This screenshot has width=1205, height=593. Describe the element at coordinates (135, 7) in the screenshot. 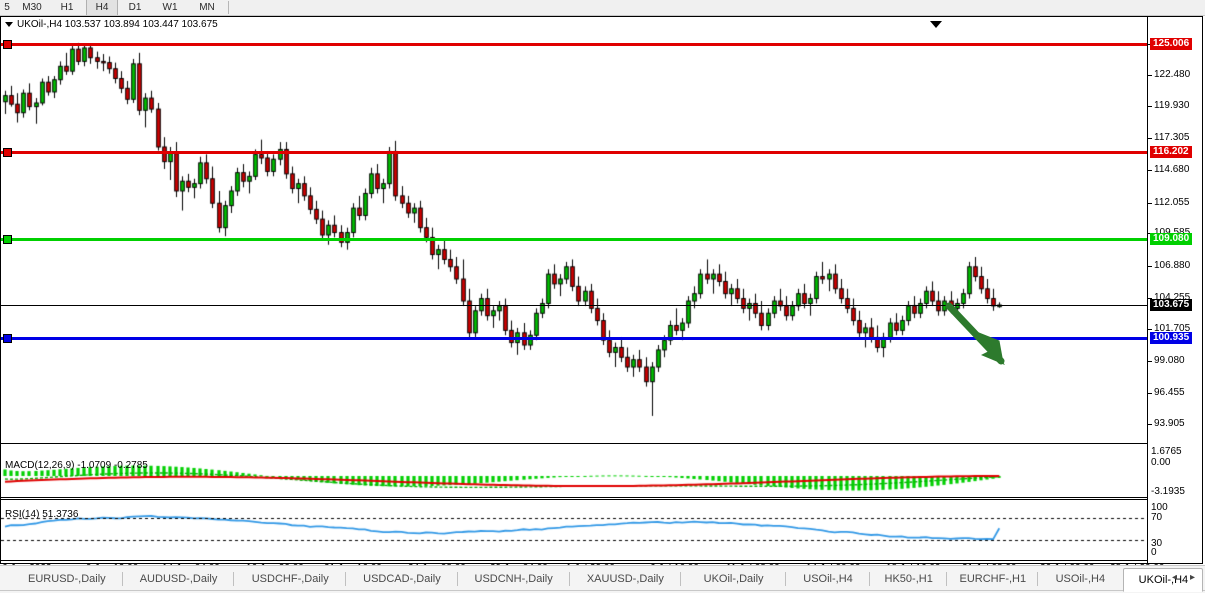

I see `timeframe-d1: D1` at that location.